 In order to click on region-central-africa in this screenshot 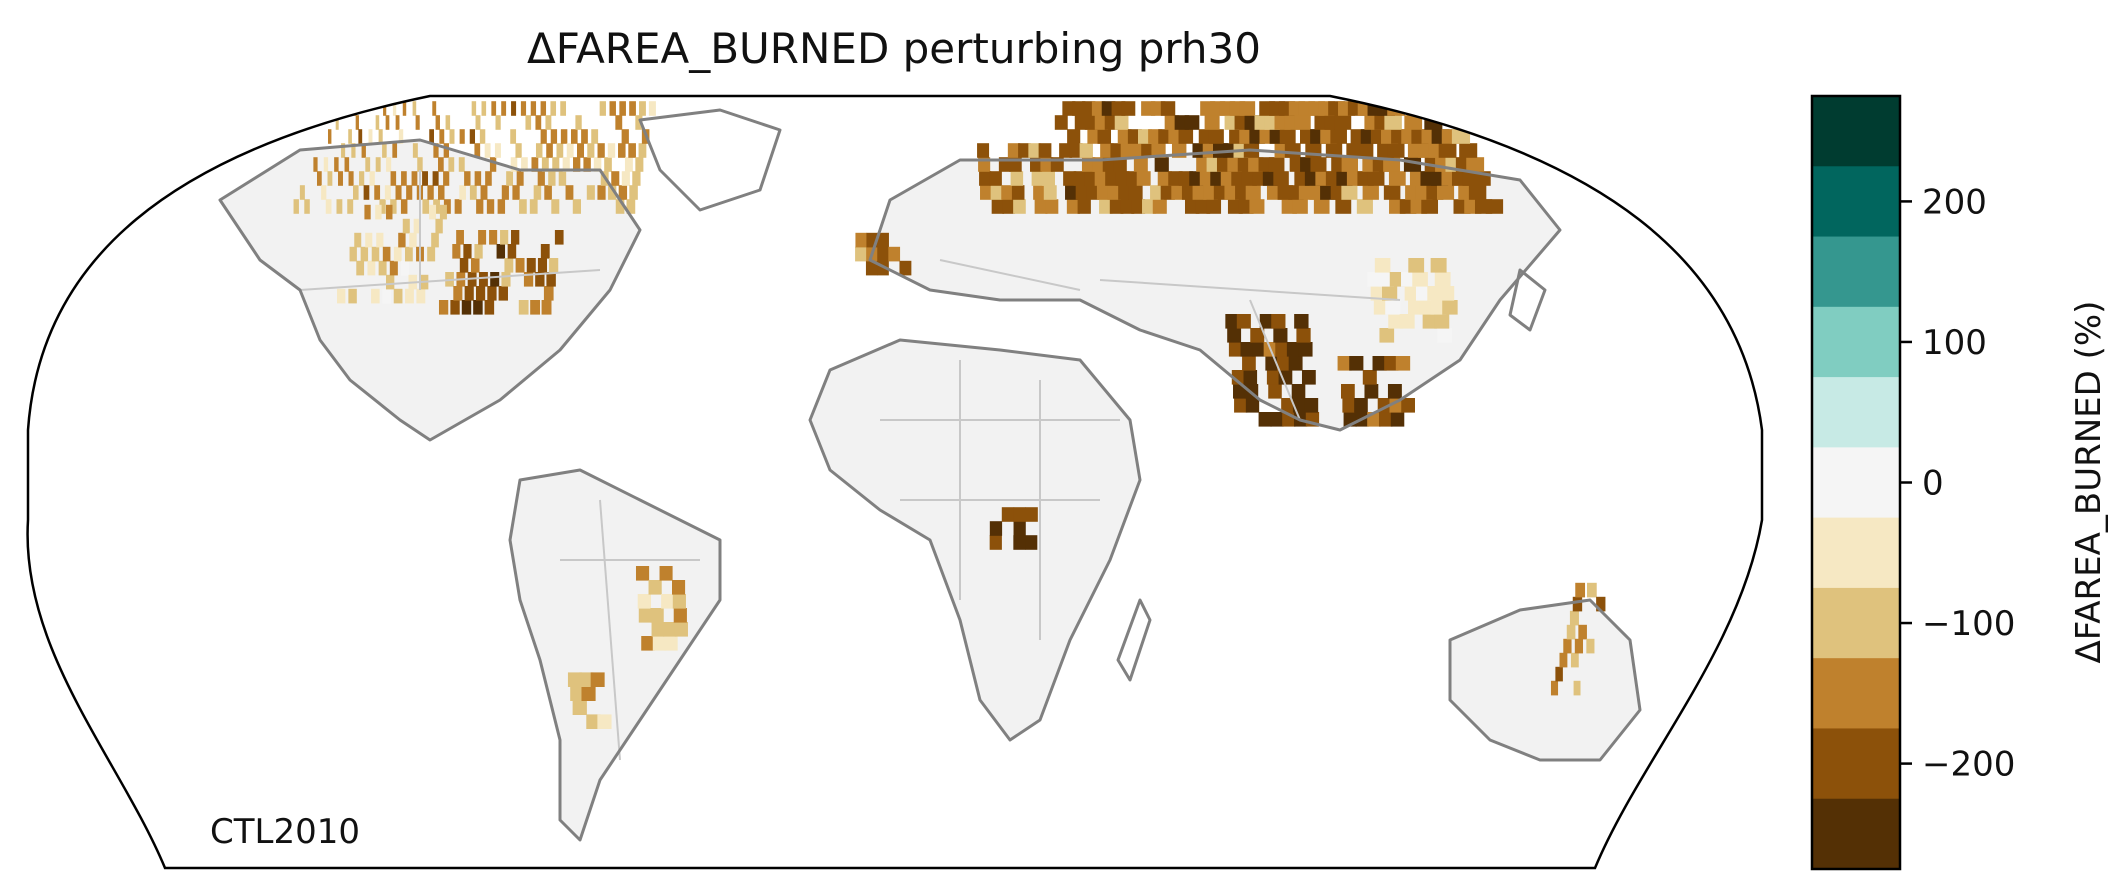, I will do `click(1013, 528)`.